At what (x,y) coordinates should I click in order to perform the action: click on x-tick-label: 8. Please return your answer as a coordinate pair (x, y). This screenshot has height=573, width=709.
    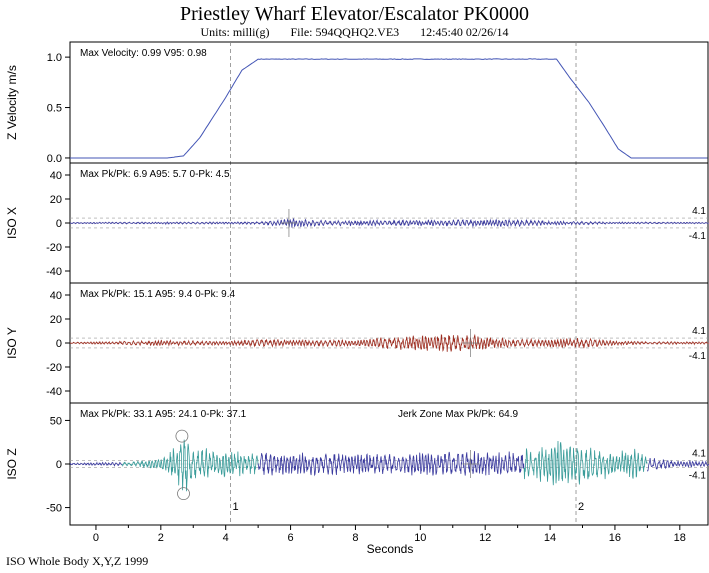
    Looking at the image, I should click on (355, 538).